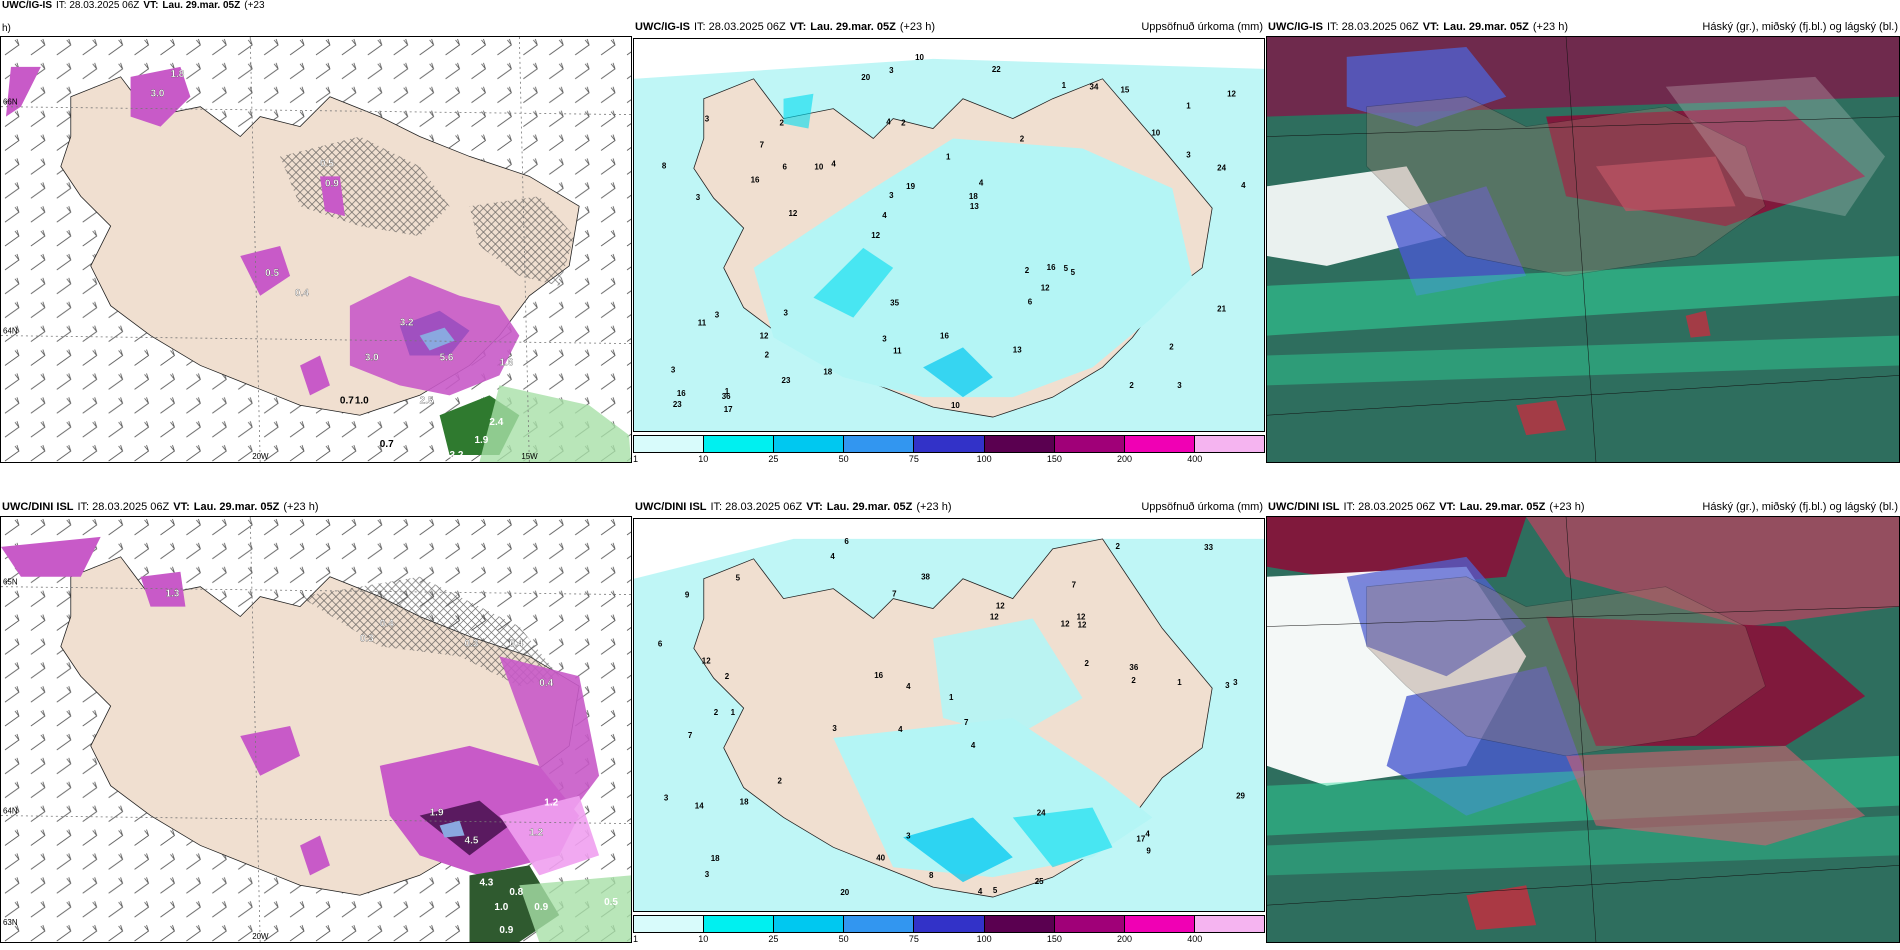 This screenshot has width=1900, height=950. What do you see at coordinates (362, 400) in the screenshot?
I see `snow-value-label: 1.0` at bounding box center [362, 400].